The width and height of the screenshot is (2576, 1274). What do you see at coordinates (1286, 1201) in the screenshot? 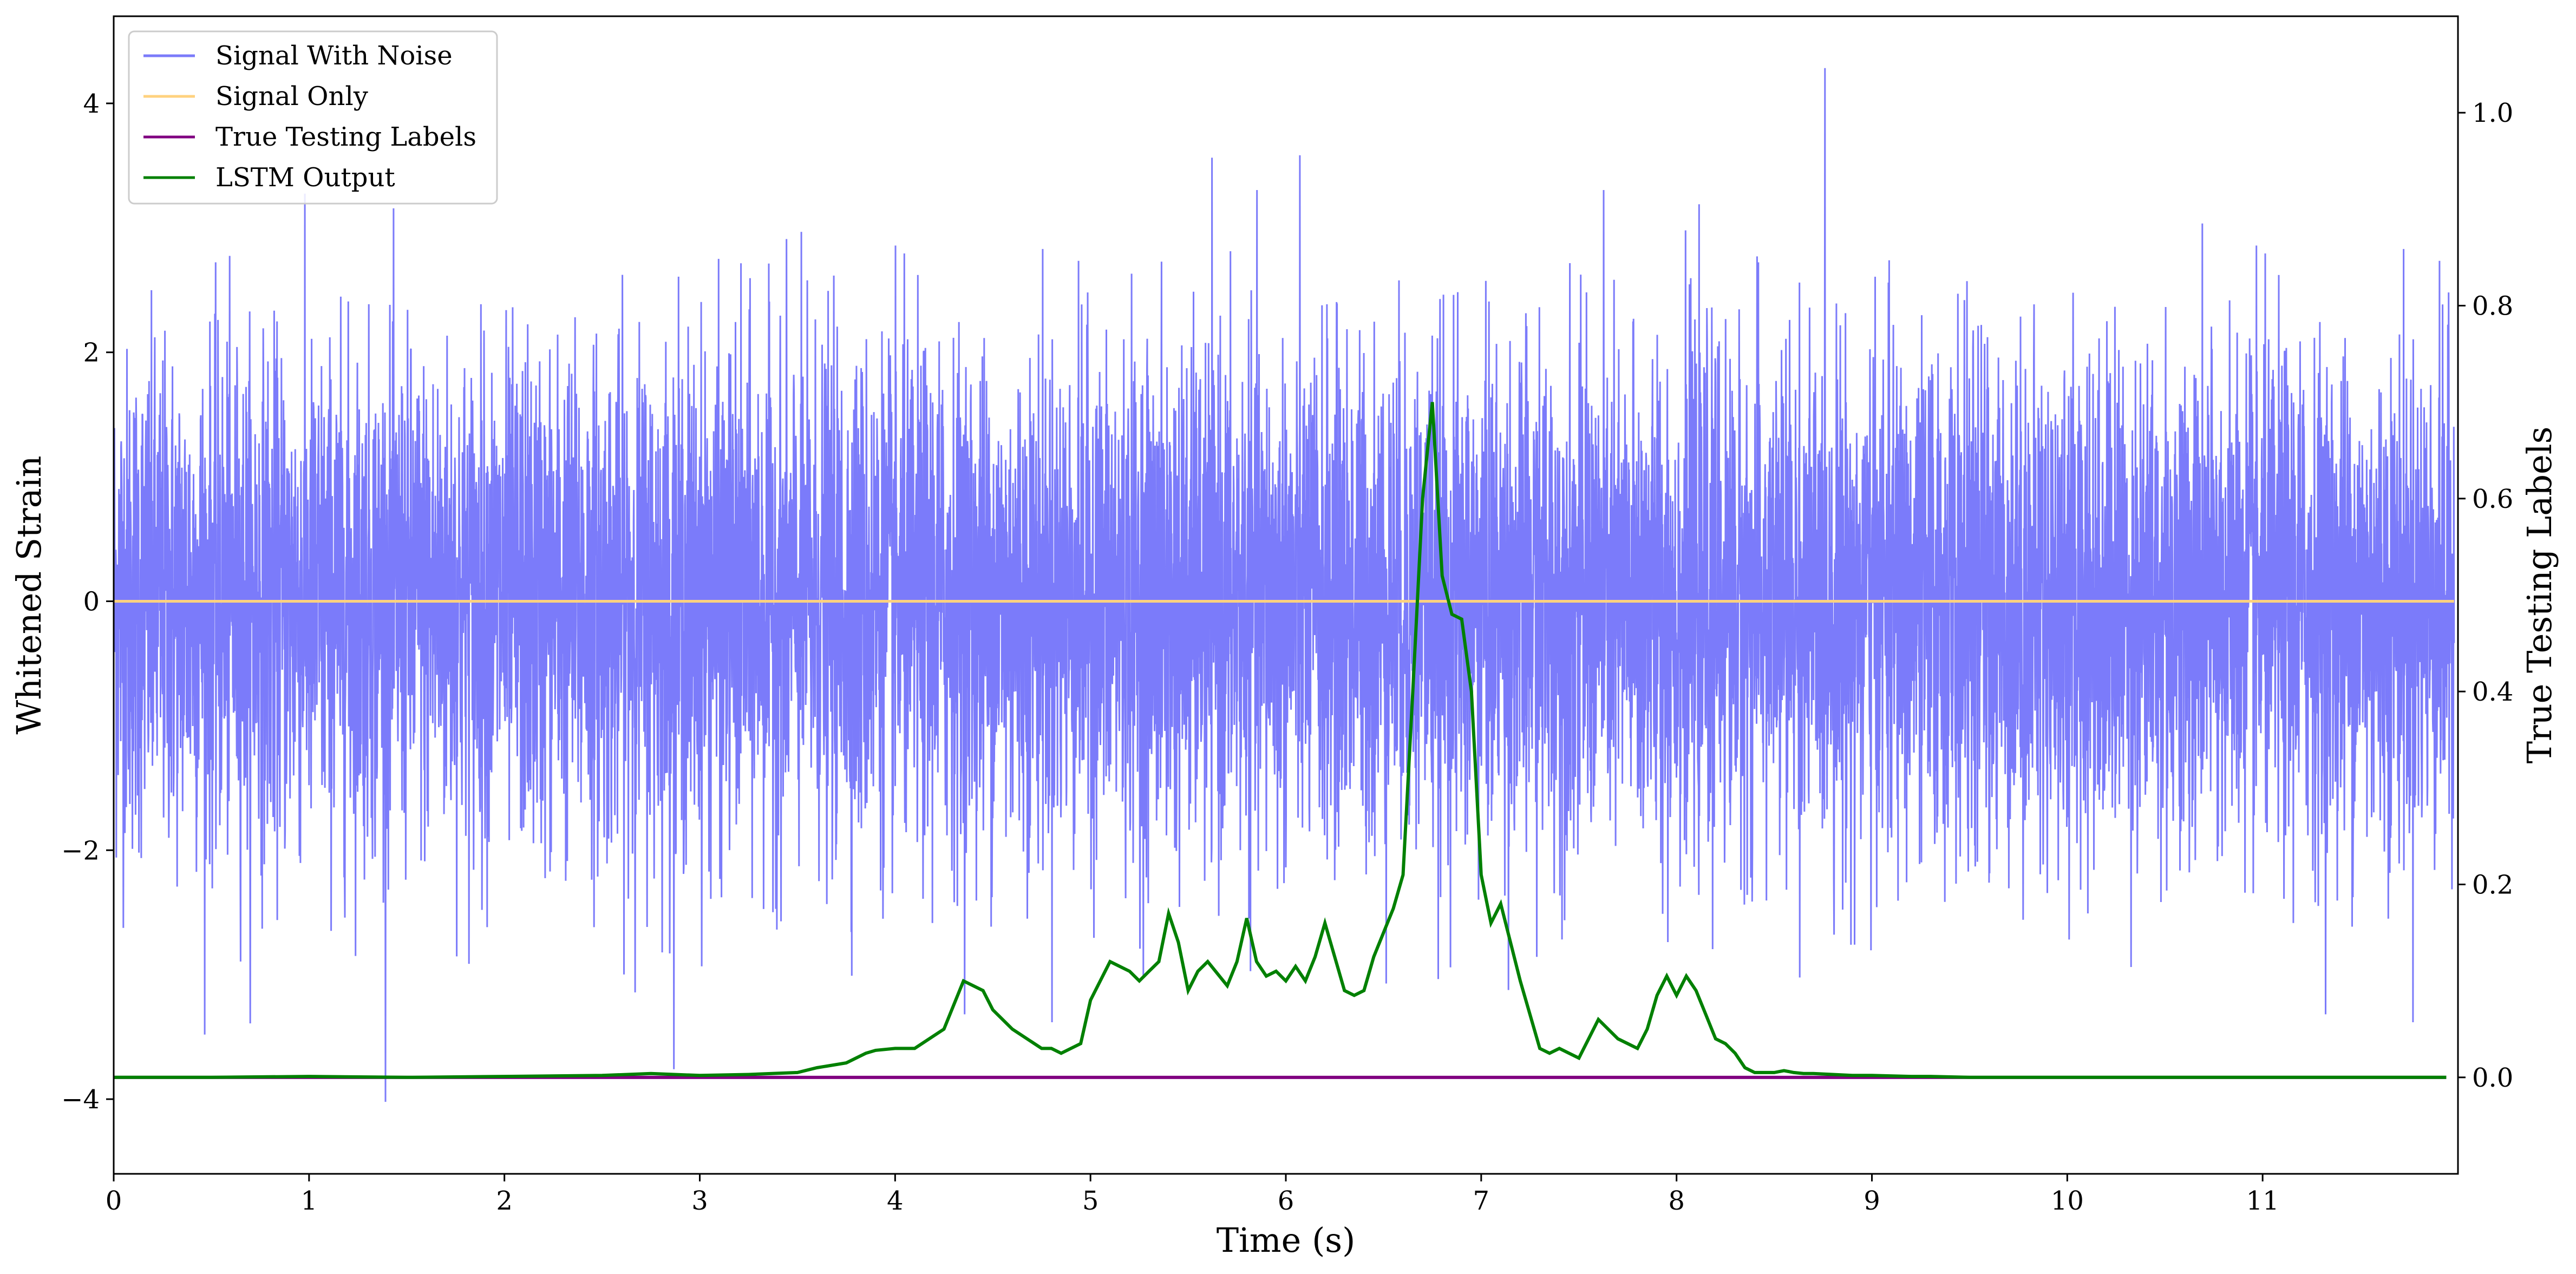
I see `x-tick-label: 6` at bounding box center [1286, 1201].